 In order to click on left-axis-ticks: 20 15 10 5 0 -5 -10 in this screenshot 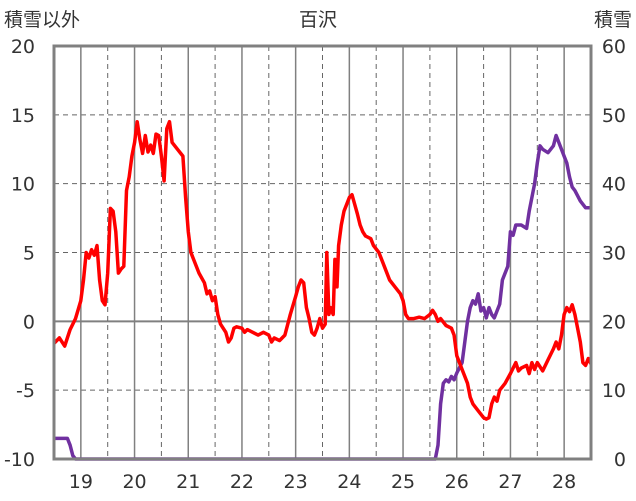, I will do `click(19, 253)`.